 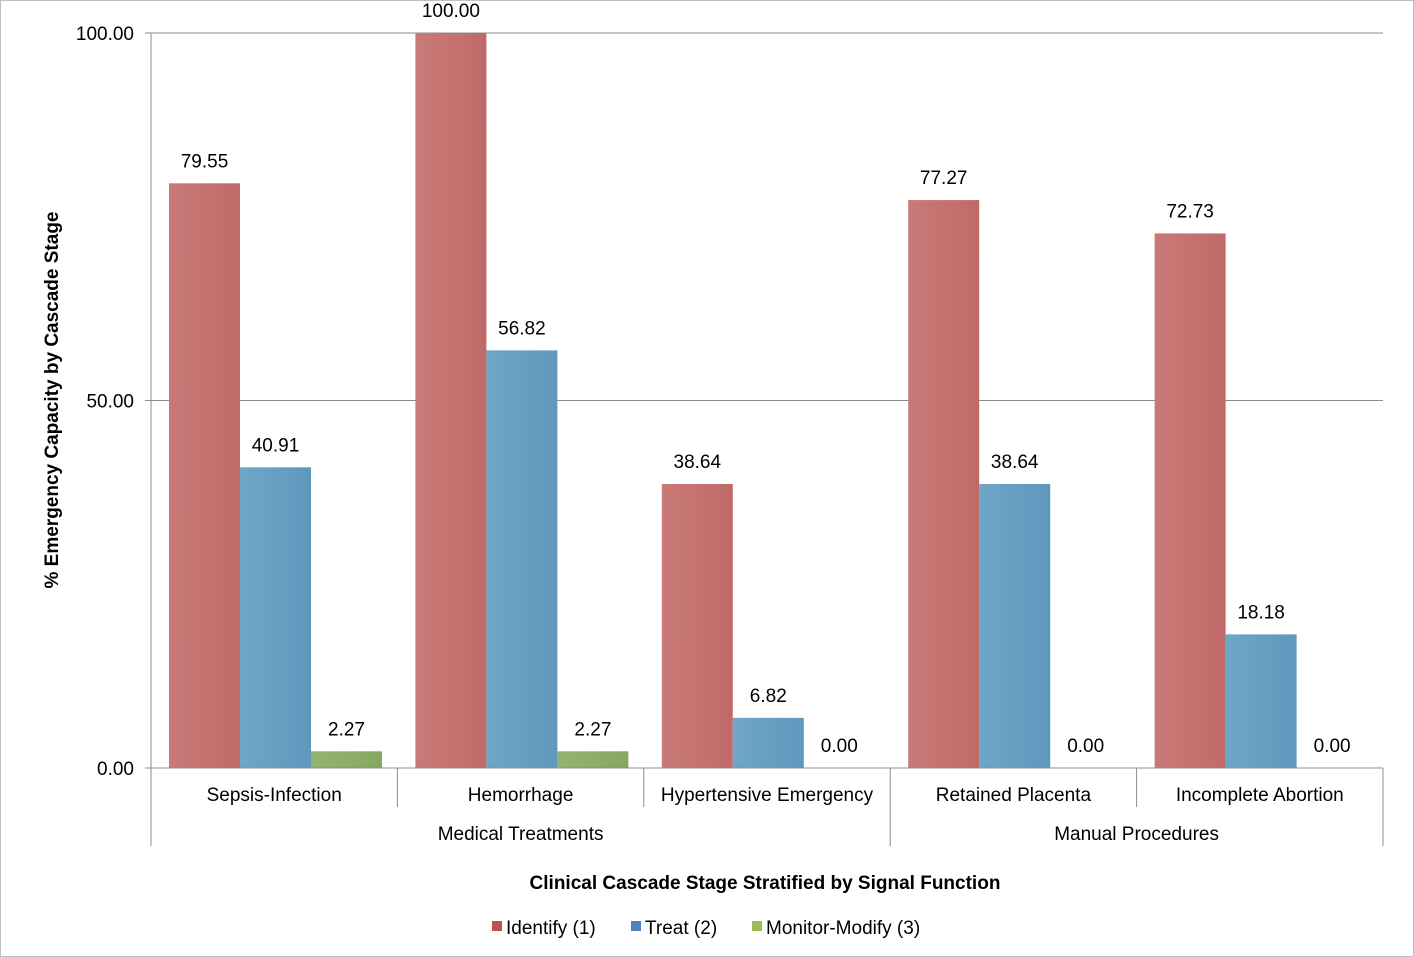 I want to click on legend-label-0: Identify (1), so click(x=551, y=928).